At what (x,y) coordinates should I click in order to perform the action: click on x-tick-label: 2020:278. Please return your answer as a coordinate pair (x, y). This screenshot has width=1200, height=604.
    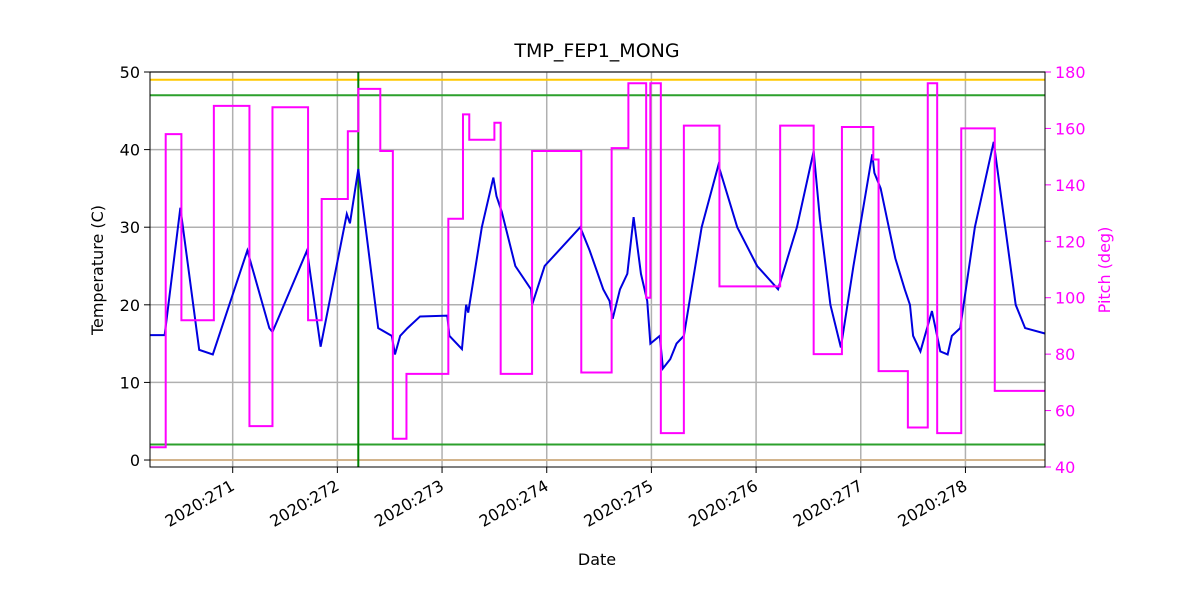
    Looking at the image, I should click on (933, 503).